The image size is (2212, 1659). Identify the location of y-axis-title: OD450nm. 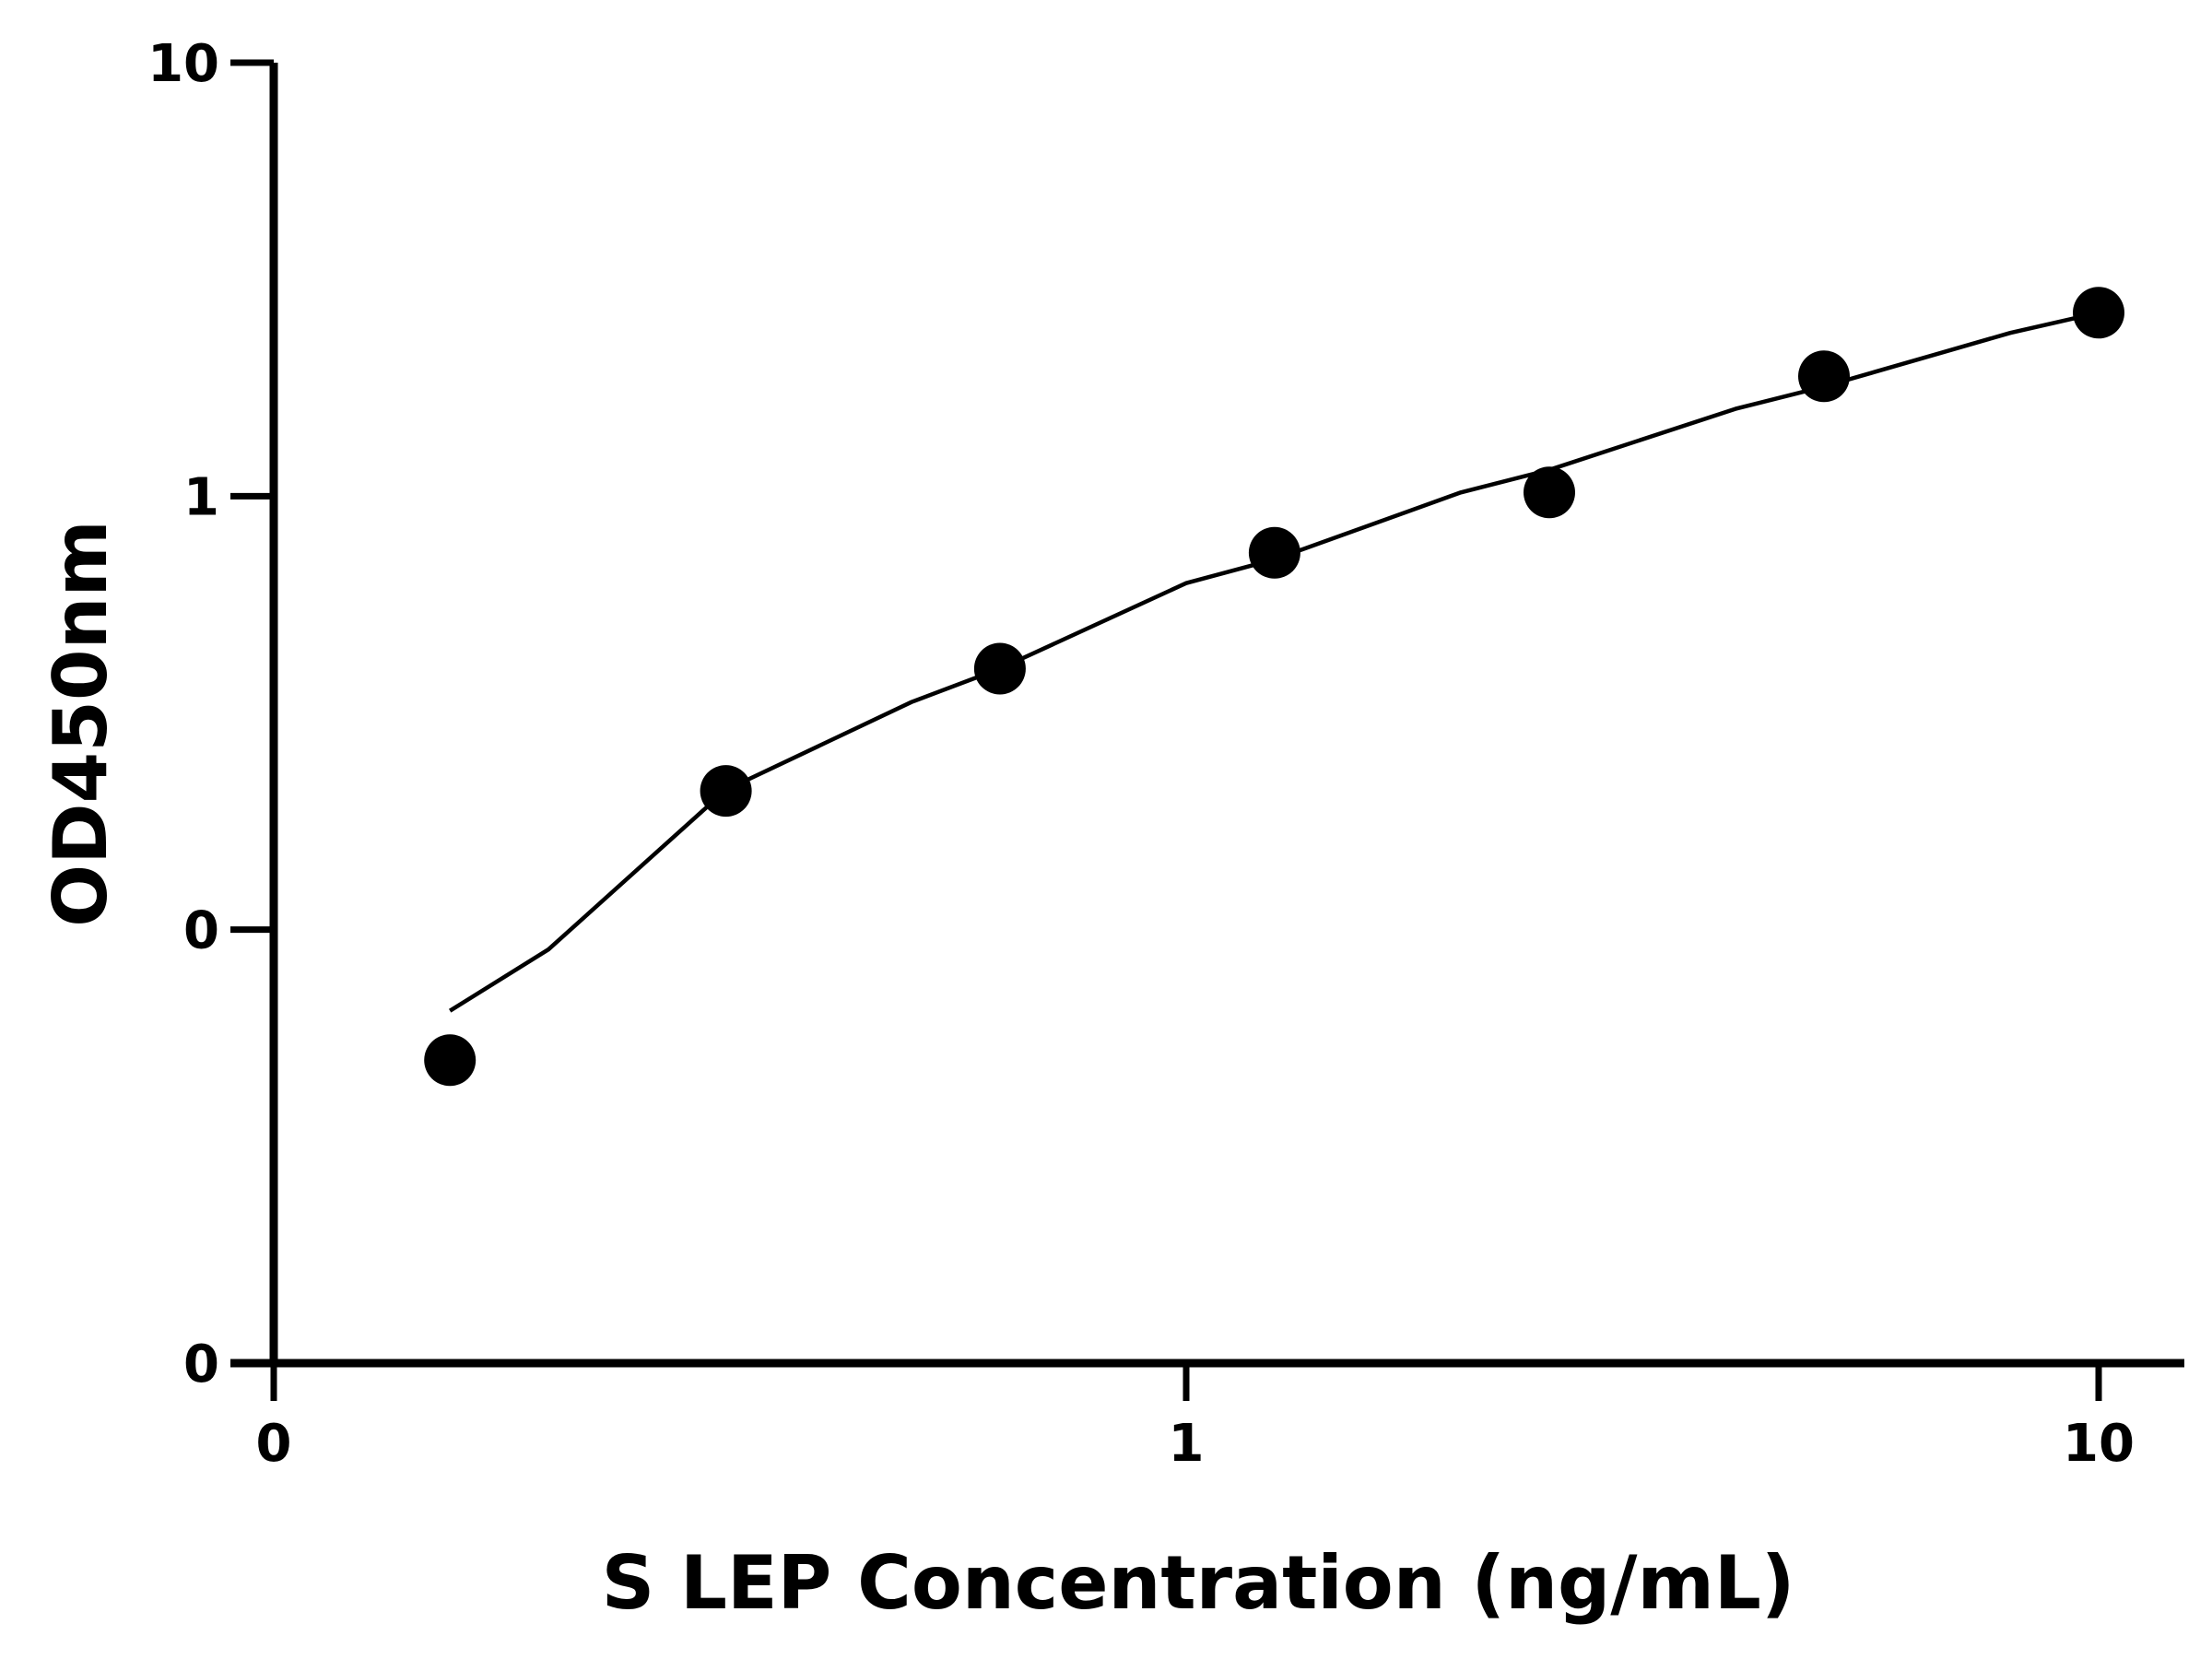
(81, 723).